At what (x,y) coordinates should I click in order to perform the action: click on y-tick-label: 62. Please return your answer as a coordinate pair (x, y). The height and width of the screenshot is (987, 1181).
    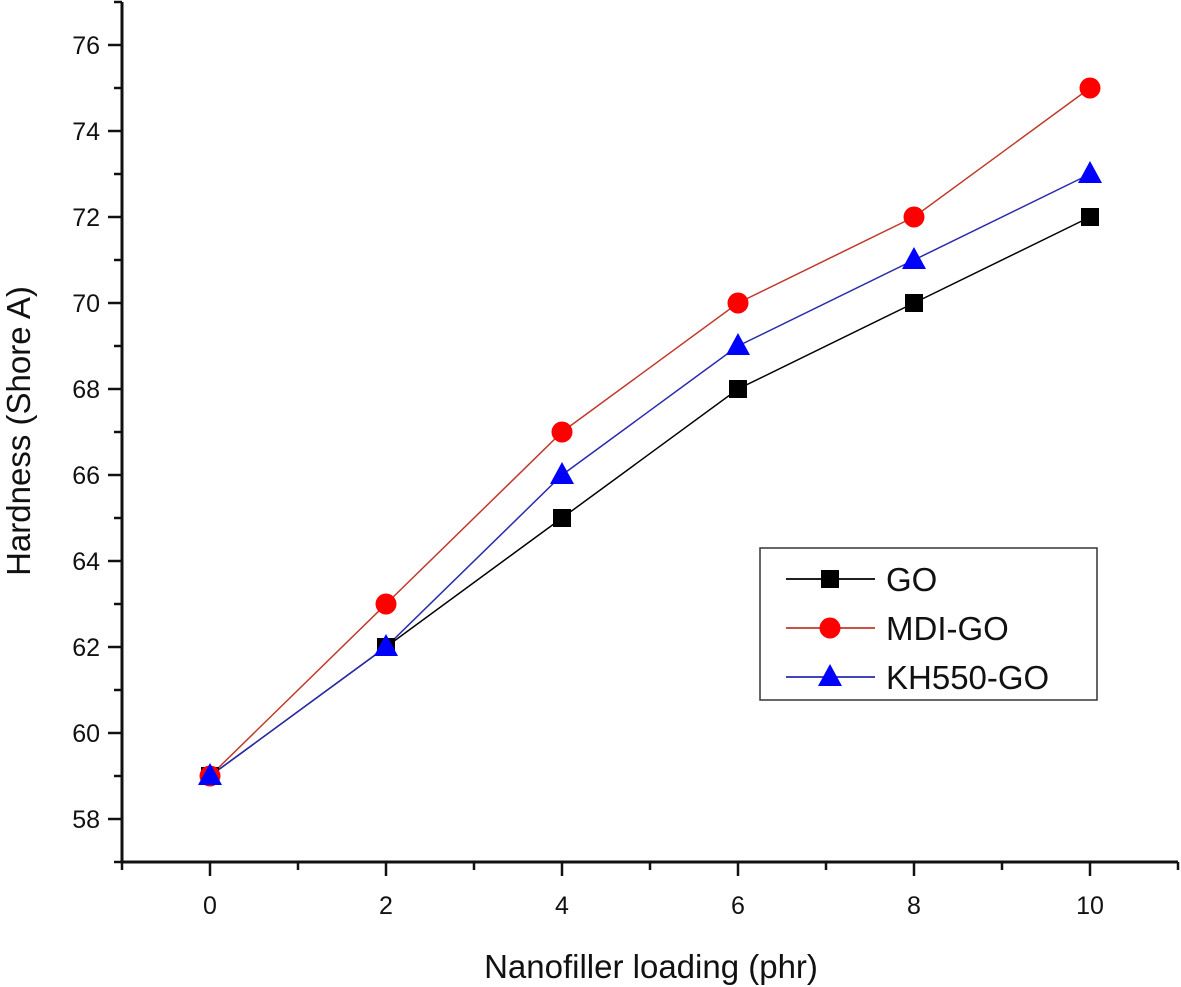
    Looking at the image, I should click on (86, 648).